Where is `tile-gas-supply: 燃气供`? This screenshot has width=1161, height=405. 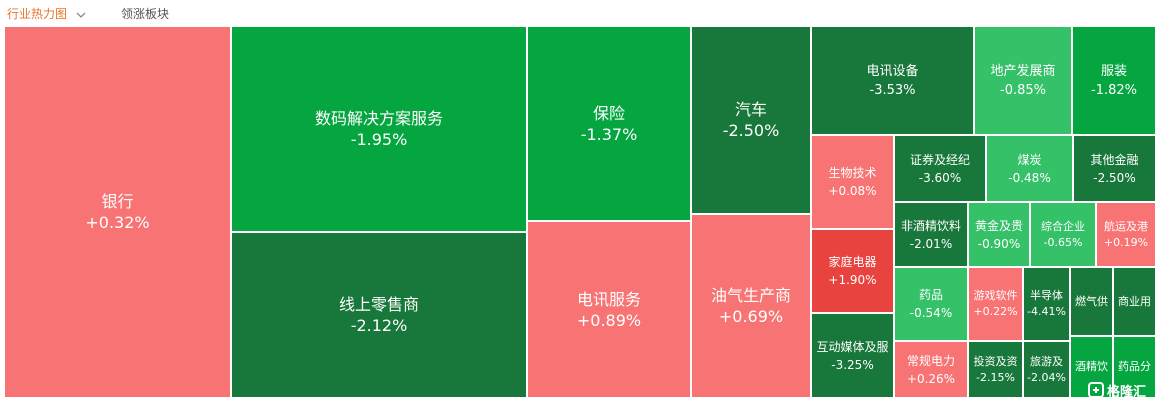
tile-gas-supply: 燃气供 is located at coordinates (1091, 301).